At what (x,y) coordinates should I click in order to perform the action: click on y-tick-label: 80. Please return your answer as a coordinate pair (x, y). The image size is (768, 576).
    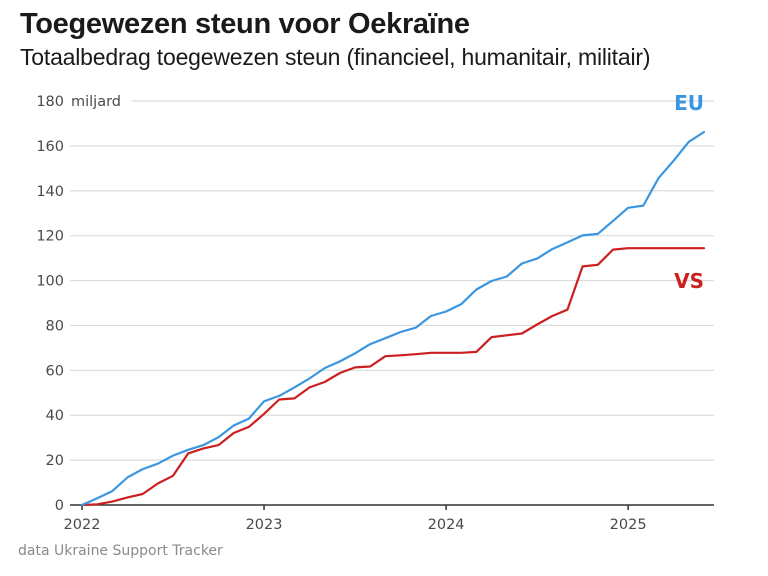
    Looking at the image, I should click on (55, 326).